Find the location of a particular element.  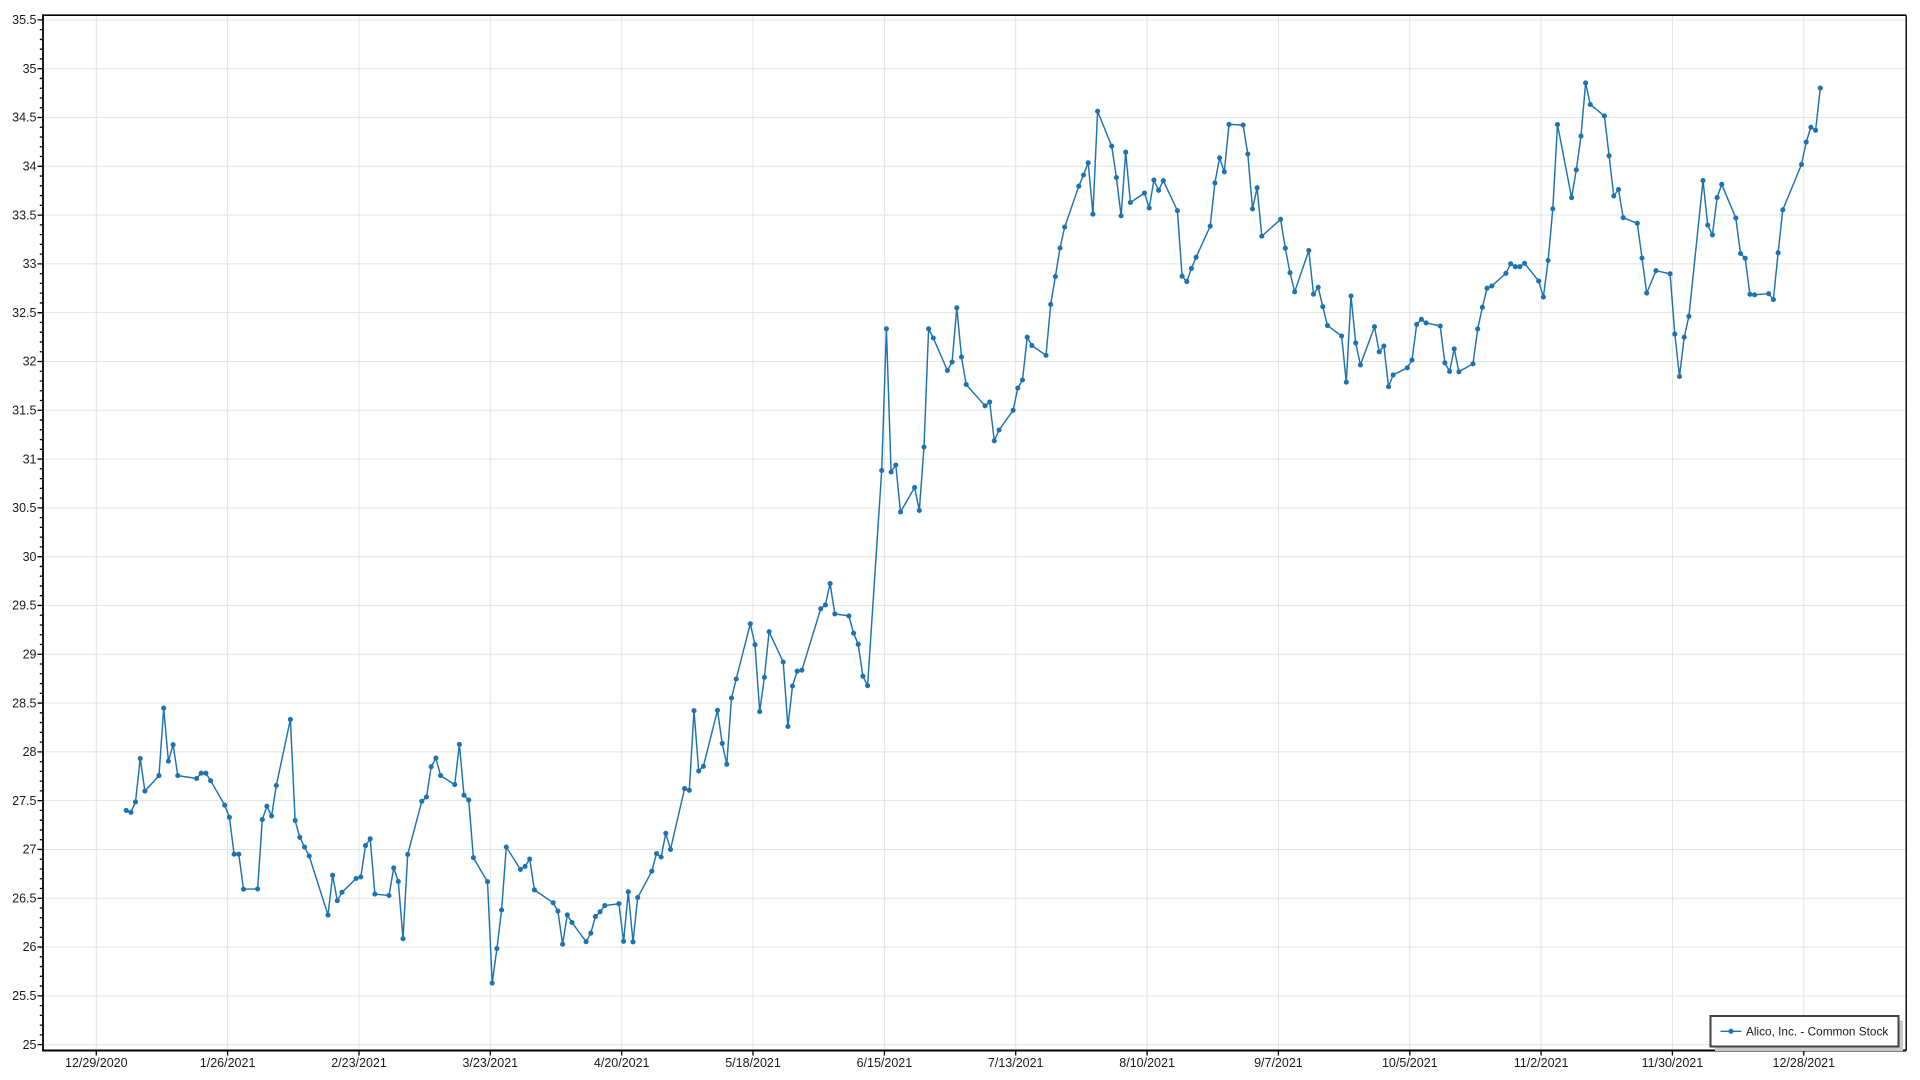

svg-text: 34.5 is located at coordinates (24, 118).